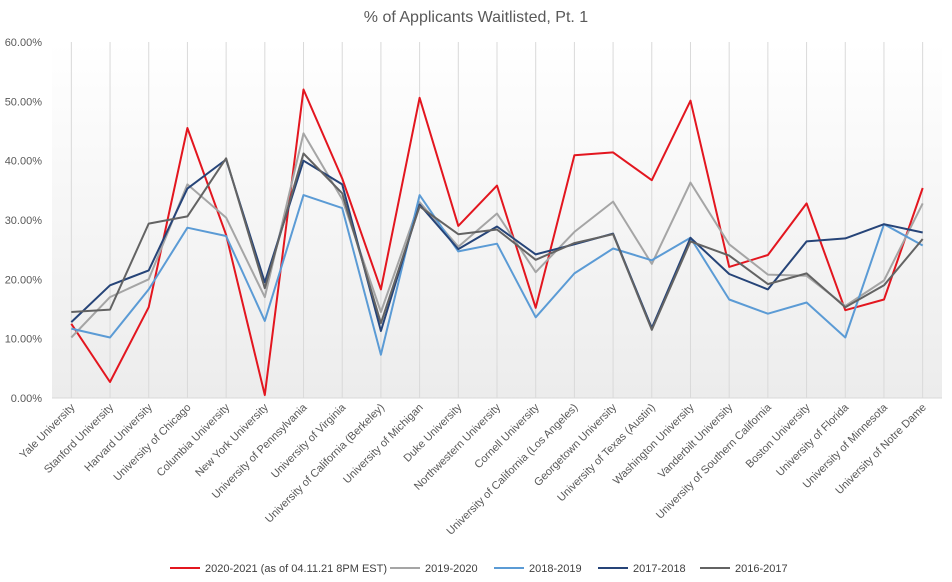 This screenshot has height=582, width=952. What do you see at coordinates (24, 280) in the screenshot?
I see `y-tick-label: 20.00%` at bounding box center [24, 280].